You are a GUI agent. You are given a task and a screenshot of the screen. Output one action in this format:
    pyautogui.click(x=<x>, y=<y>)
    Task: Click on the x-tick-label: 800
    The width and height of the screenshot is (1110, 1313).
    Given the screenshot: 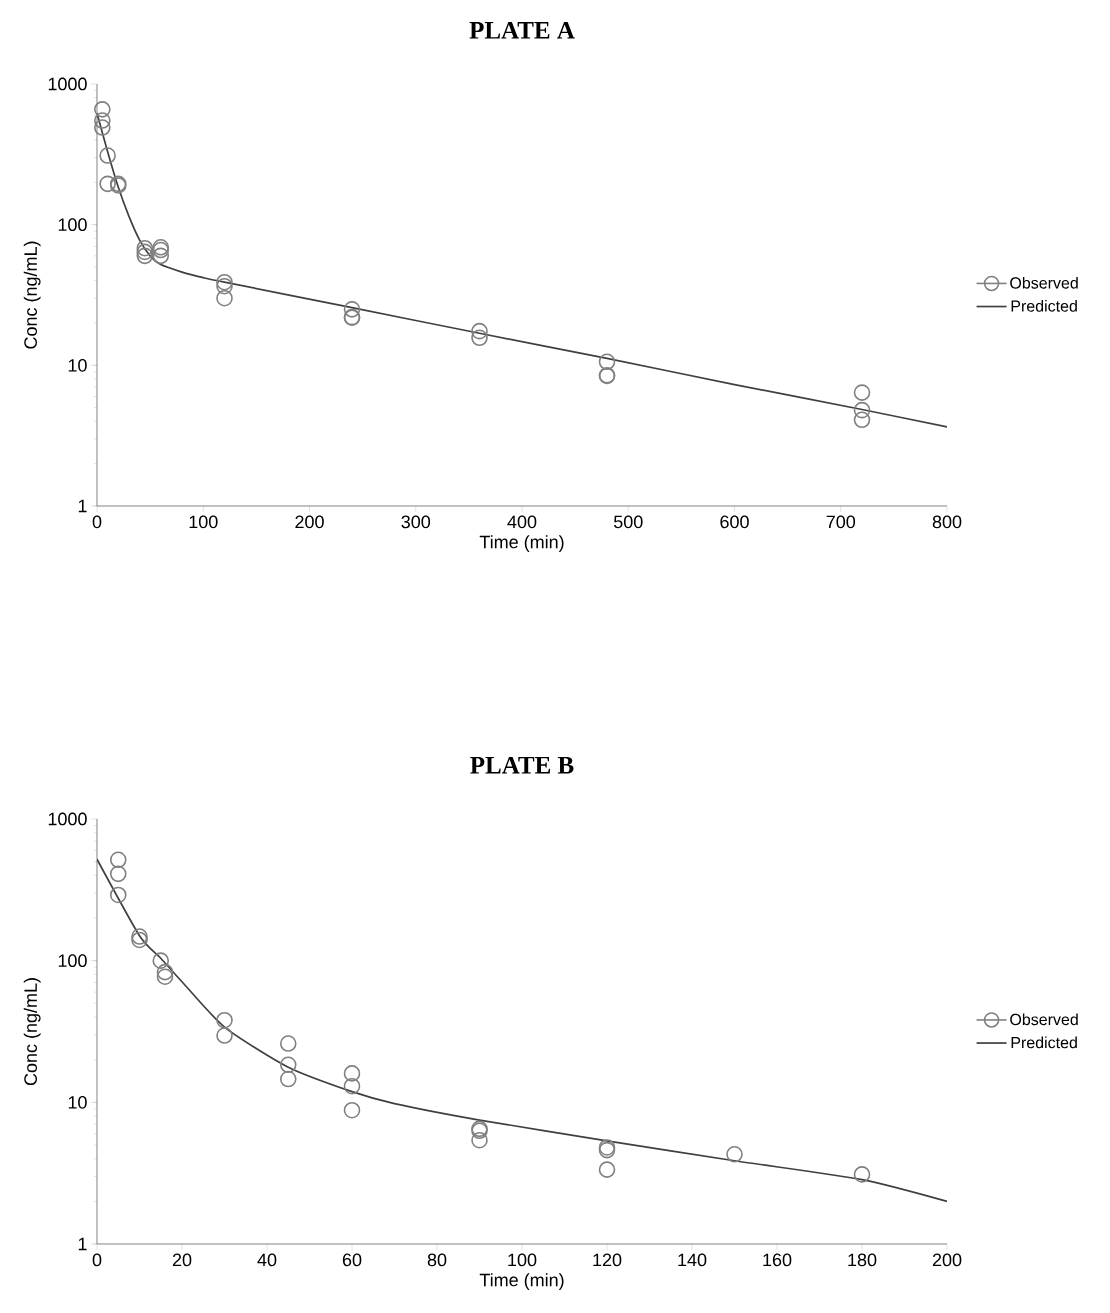 What is the action you would take?
    pyautogui.click(x=947, y=522)
    